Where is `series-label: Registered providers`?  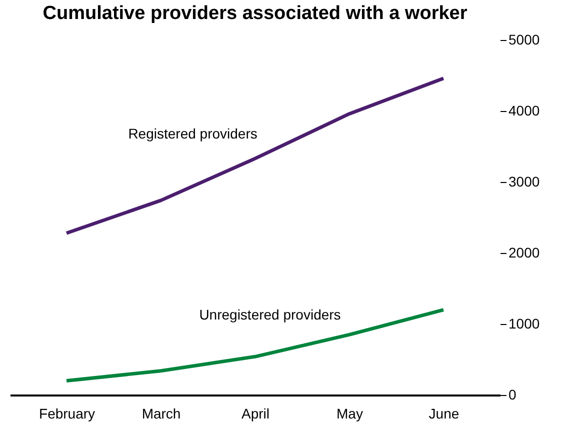
series-label: Registered providers is located at coordinates (193, 133).